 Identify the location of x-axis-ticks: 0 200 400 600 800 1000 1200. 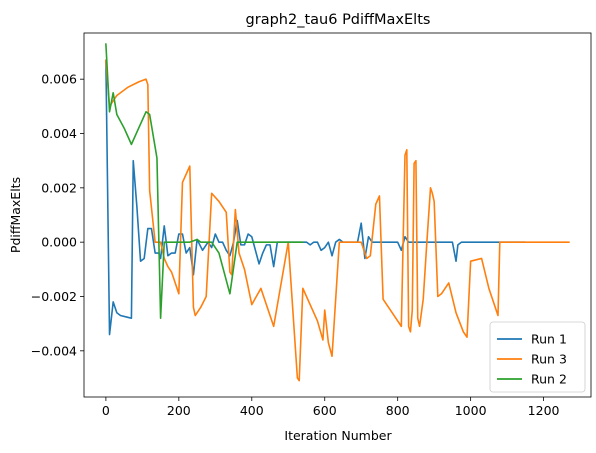
(331, 407).